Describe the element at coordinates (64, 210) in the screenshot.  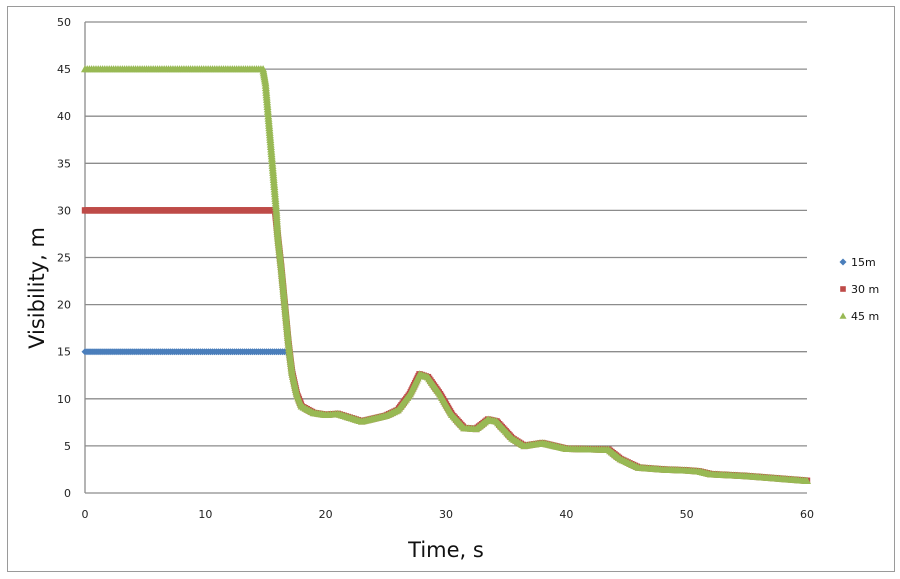
I see `y-tick-label: 30` at that location.